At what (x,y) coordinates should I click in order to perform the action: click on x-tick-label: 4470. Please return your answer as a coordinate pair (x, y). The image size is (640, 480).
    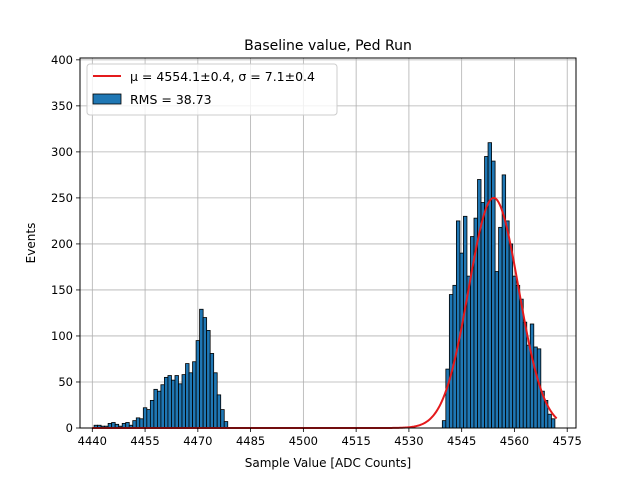
    Looking at the image, I should click on (197, 441).